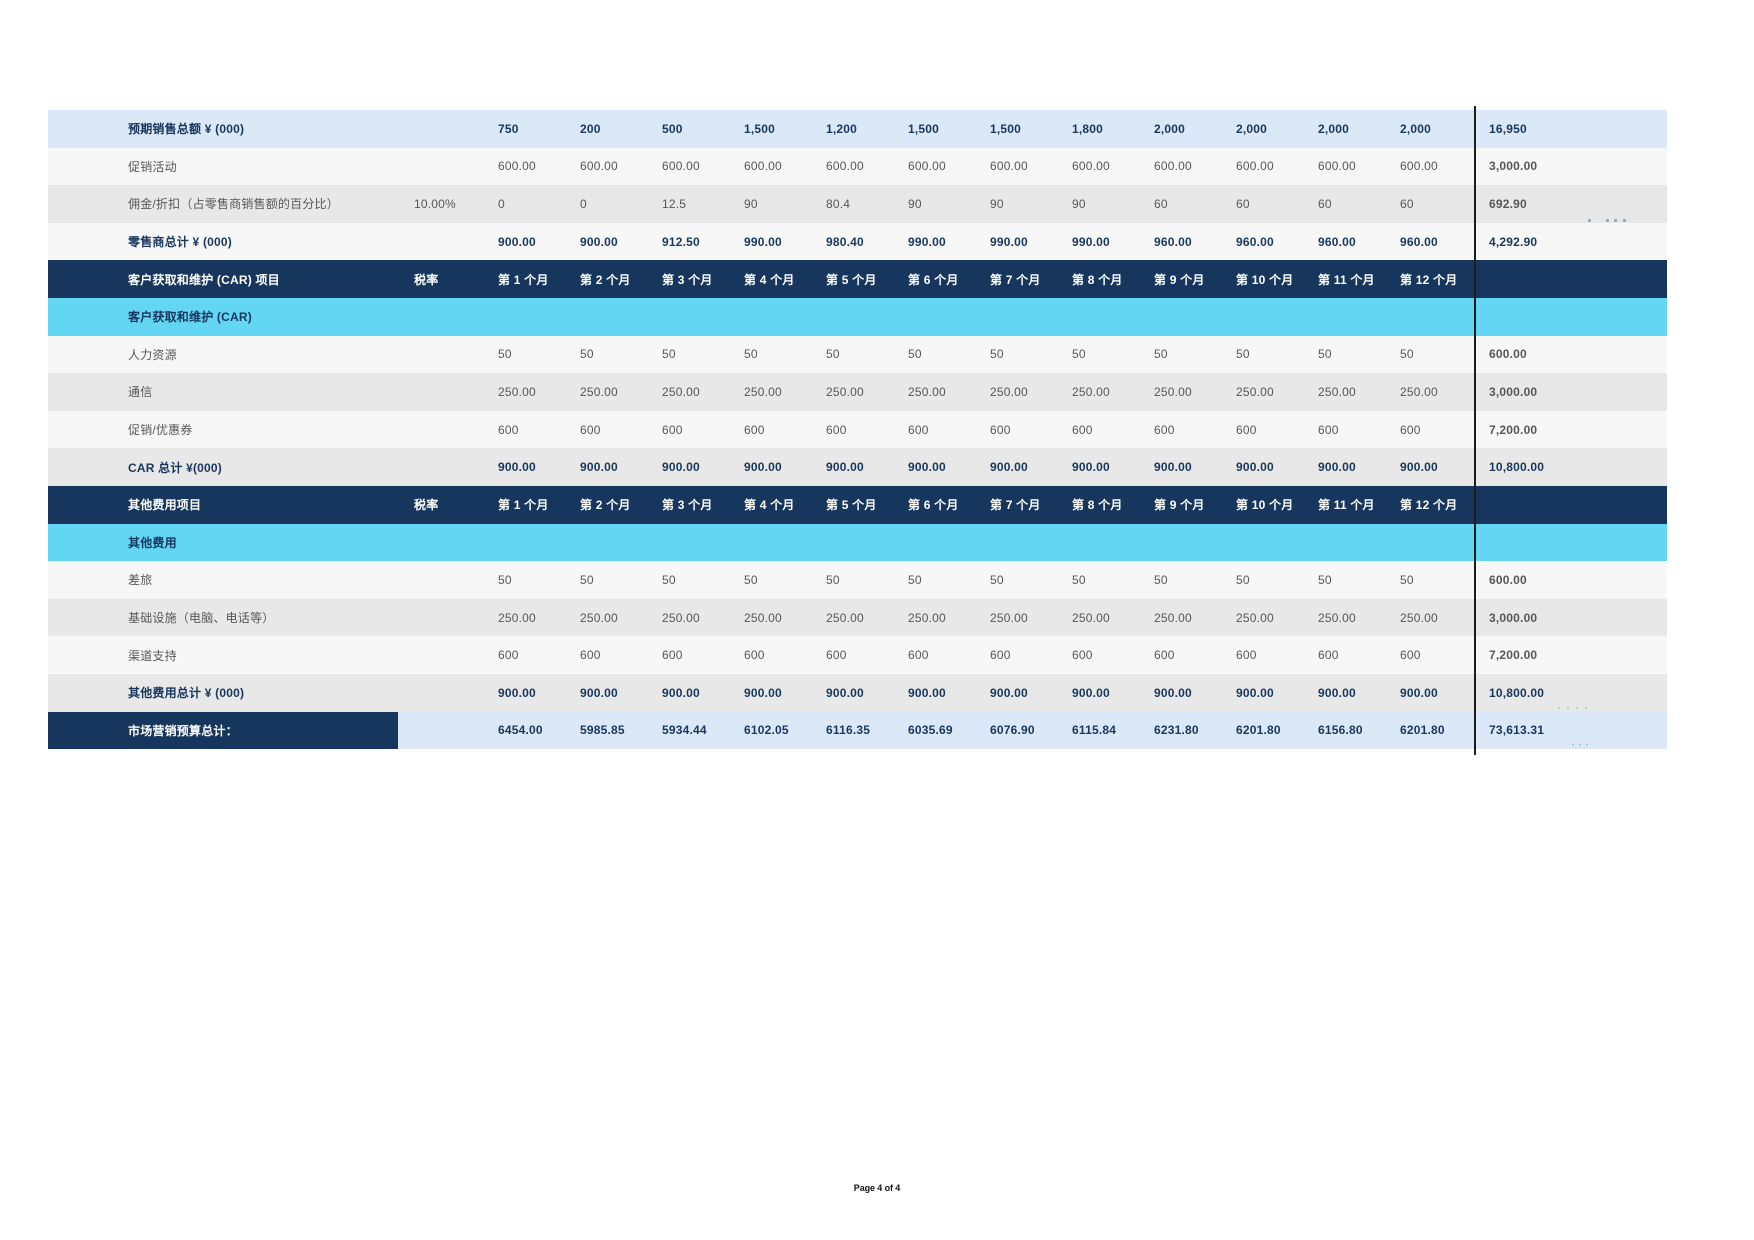 The image size is (1754, 1240). Describe the element at coordinates (152, 166) in the screenshot. I see `row-label-cell: 促销活动` at that location.